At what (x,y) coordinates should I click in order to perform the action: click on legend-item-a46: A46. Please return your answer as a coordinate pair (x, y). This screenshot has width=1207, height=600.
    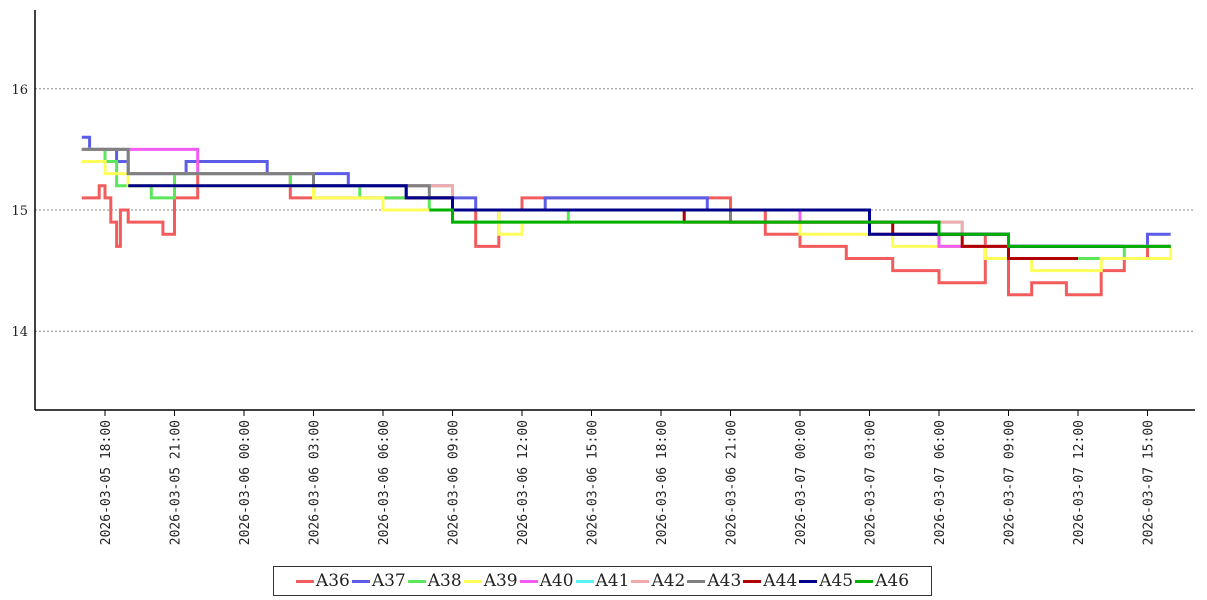
    Looking at the image, I should click on (882, 581).